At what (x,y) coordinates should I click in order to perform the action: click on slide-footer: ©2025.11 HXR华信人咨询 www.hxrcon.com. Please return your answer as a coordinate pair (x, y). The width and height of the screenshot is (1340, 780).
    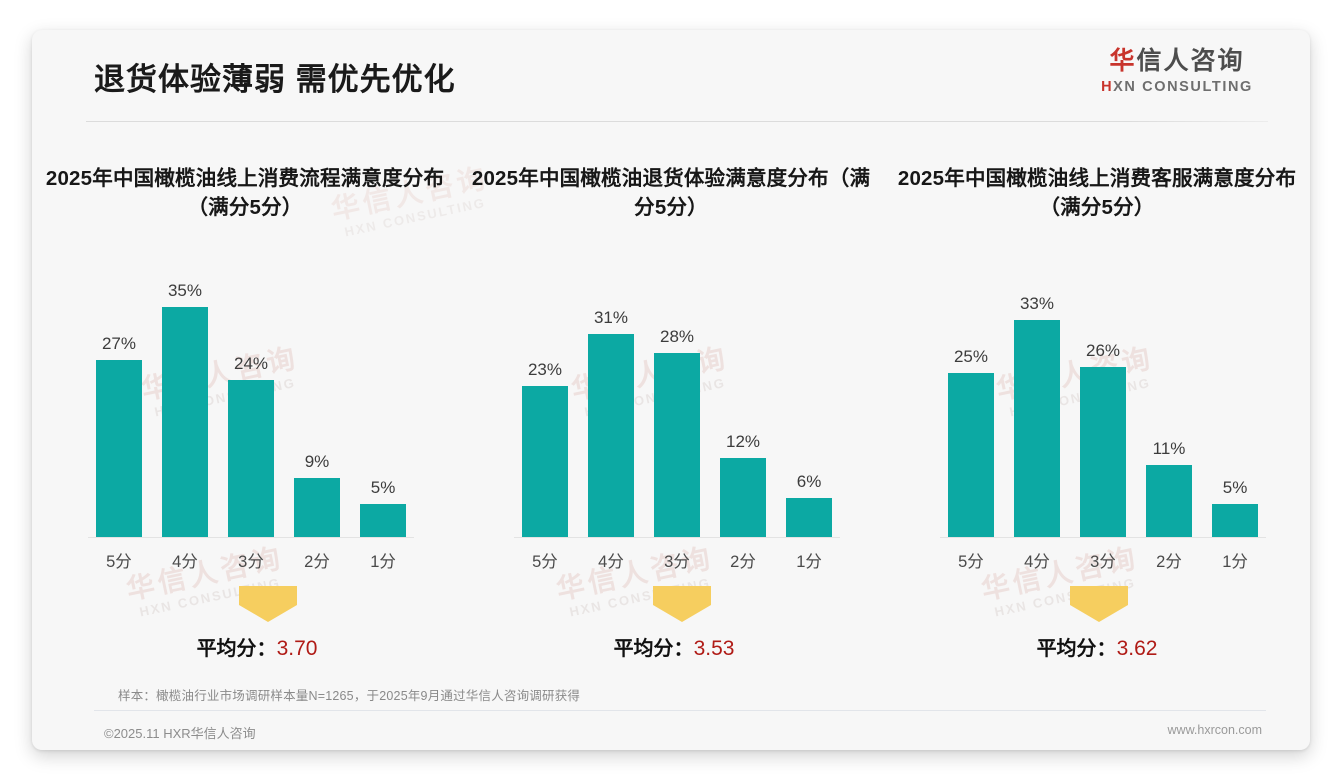
    Looking at the image, I should click on (671, 733).